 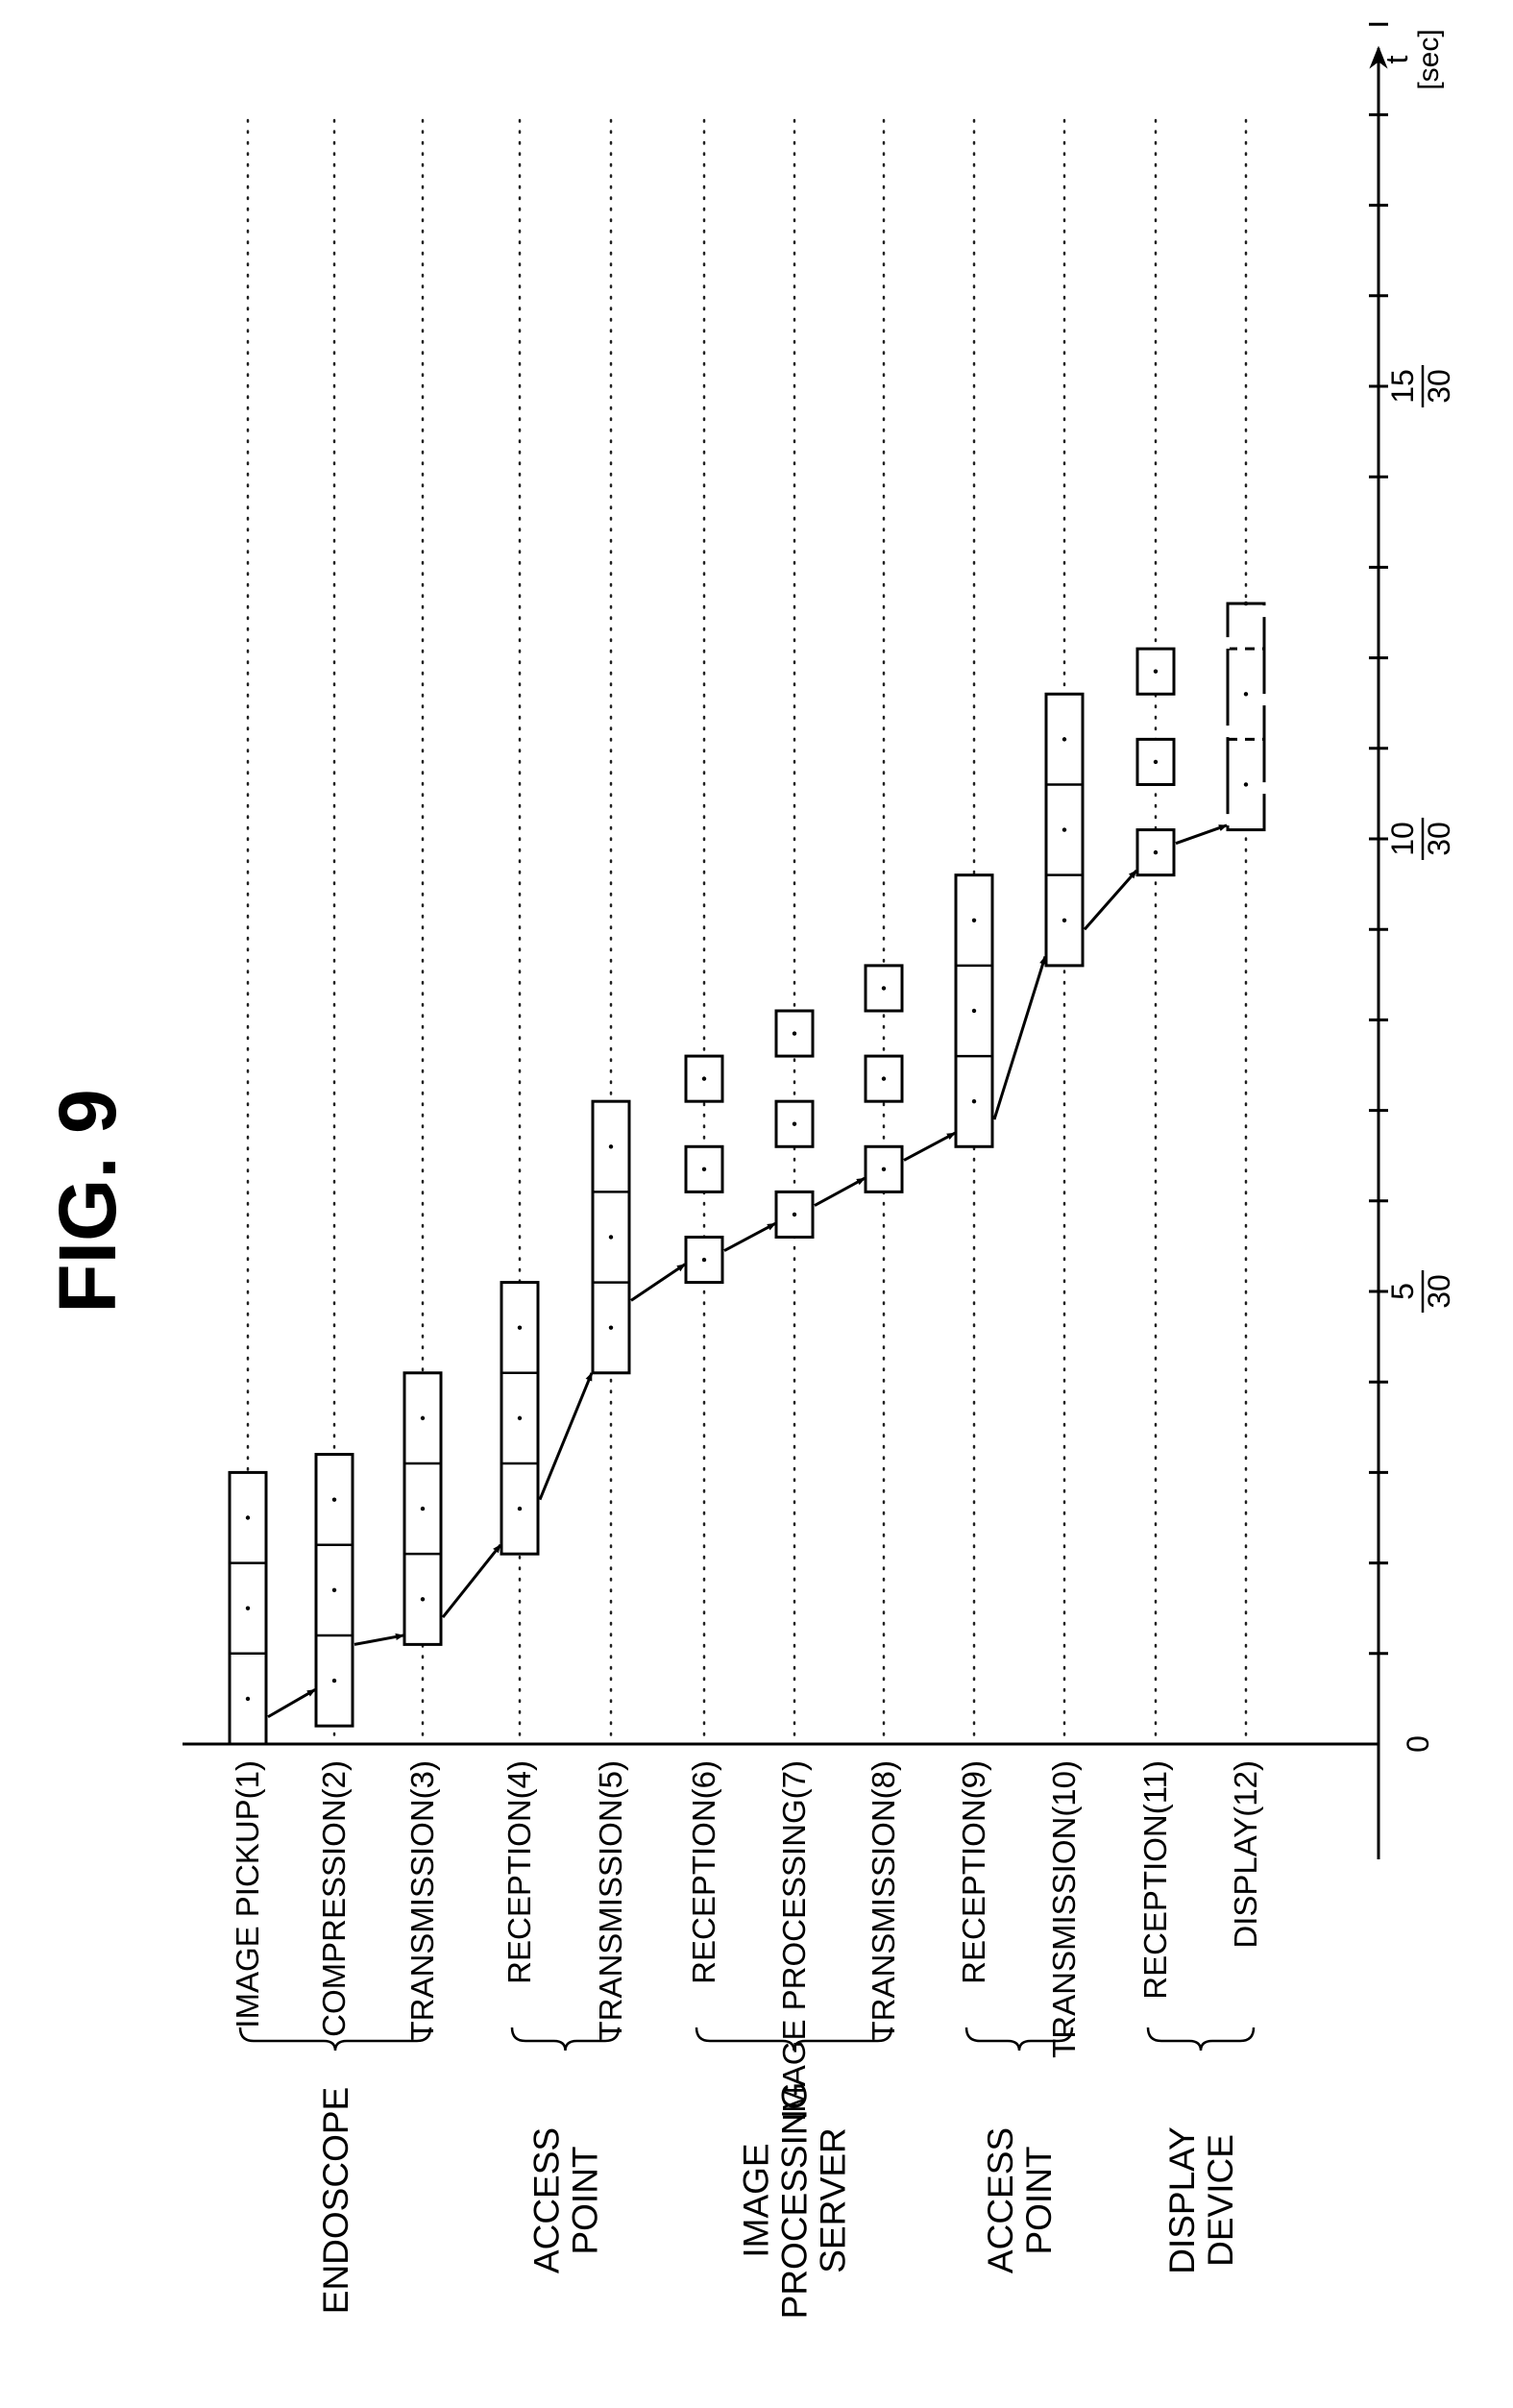 What do you see at coordinates (248, 1894) in the screenshot?
I see `stage-label-1: IMAGE PICKUP(1)` at bounding box center [248, 1894].